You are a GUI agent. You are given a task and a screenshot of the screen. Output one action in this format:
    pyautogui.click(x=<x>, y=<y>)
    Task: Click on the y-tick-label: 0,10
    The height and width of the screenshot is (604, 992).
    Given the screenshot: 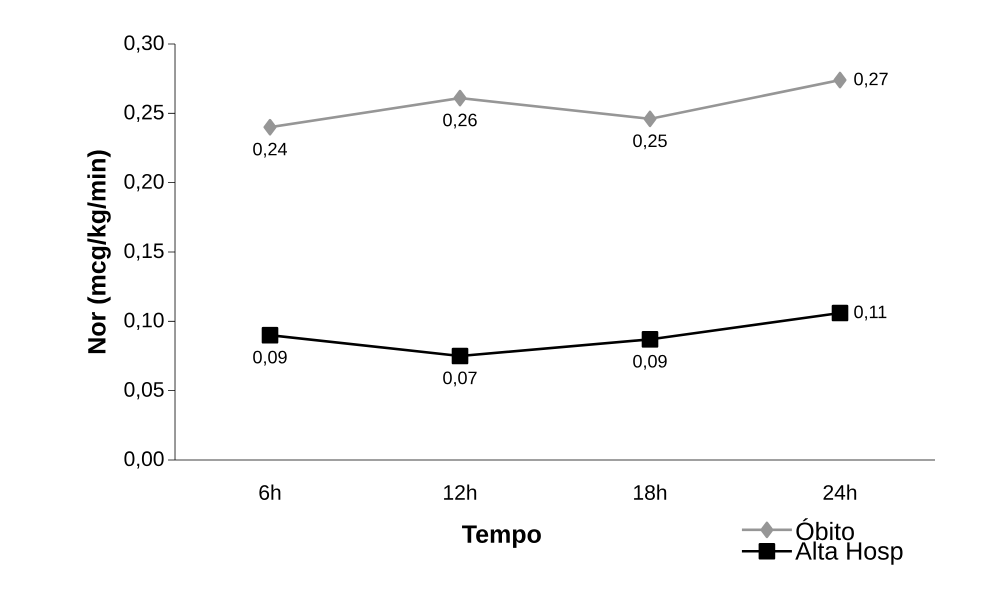 What is the action you would take?
    pyautogui.click(x=144, y=321)
    